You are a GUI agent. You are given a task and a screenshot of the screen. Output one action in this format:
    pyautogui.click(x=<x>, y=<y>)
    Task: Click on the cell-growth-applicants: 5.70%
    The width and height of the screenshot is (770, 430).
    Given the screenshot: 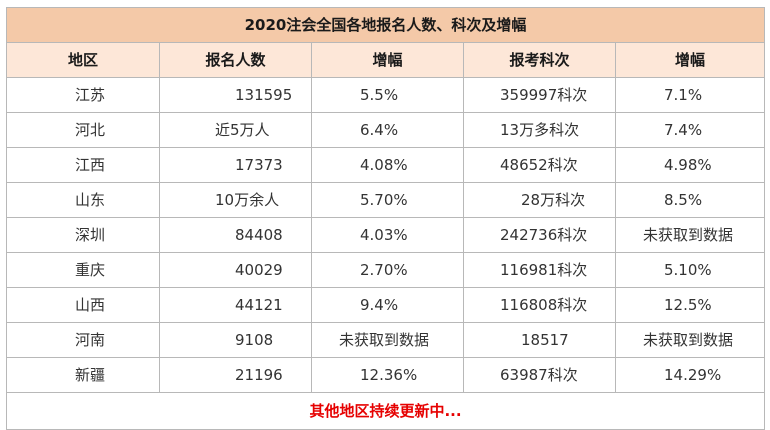 What is the action you would take?
    pyautogui.click(x=387, y=200)
    